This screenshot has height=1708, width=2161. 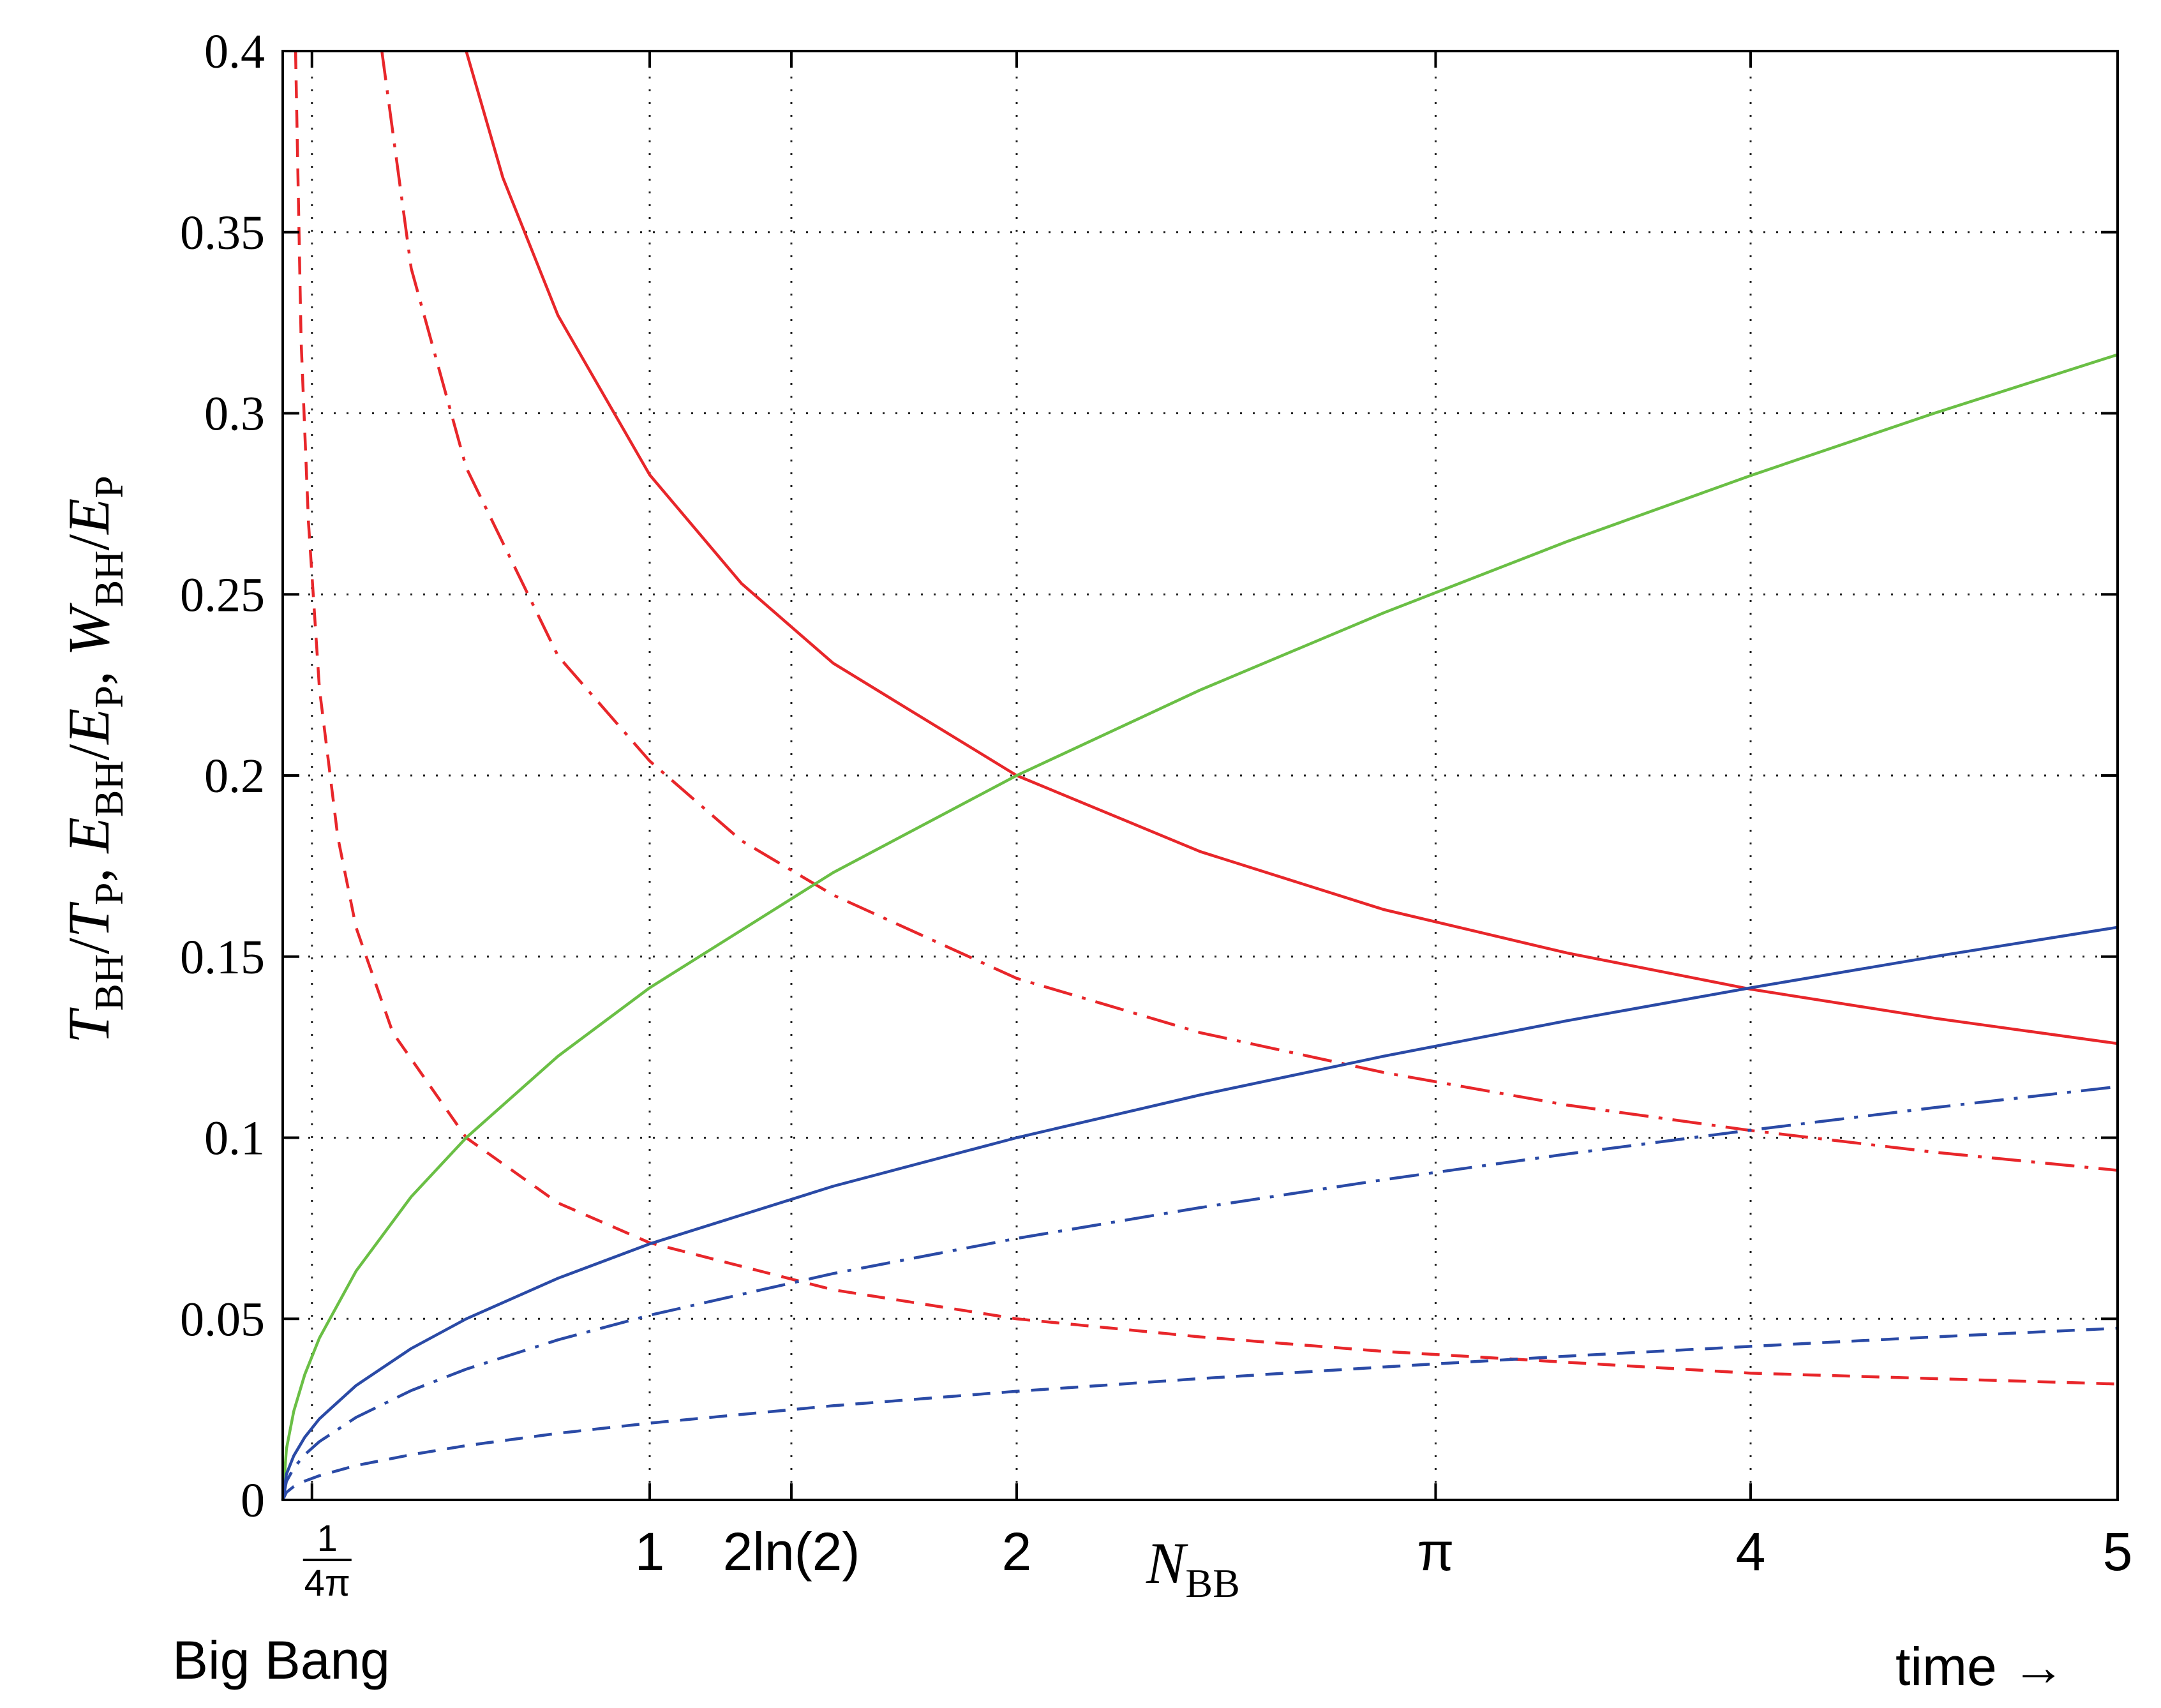 What do you see at coordinates (1435, 1552) in the screenshot?
I see `x-tick-label: π` at bounding box center [1435, 1552].